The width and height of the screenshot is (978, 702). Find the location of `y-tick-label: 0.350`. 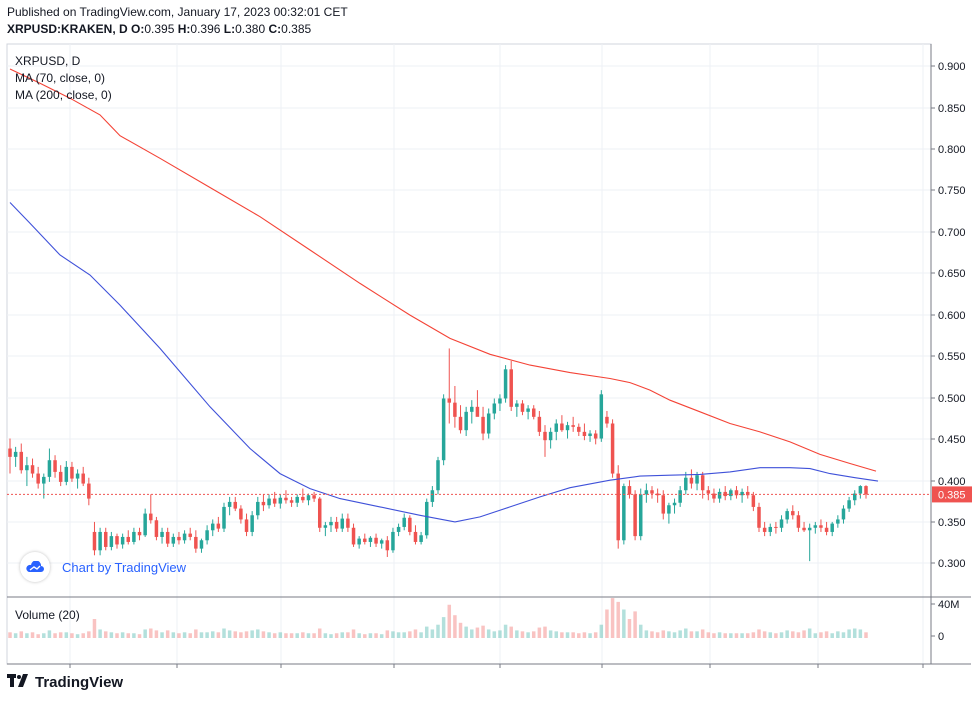

y-tick-label: 0.350 is located at coordinates (952, 523).